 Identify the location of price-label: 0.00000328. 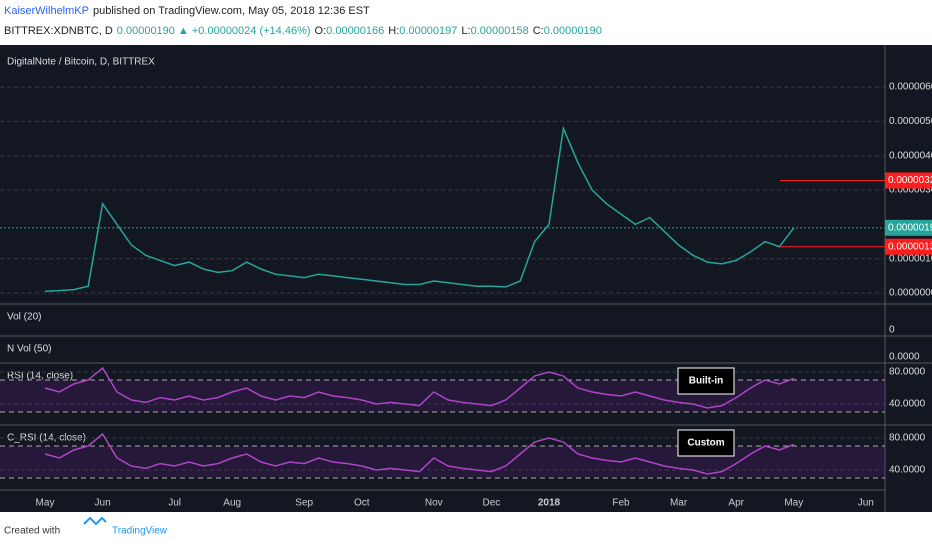
(910, 180).